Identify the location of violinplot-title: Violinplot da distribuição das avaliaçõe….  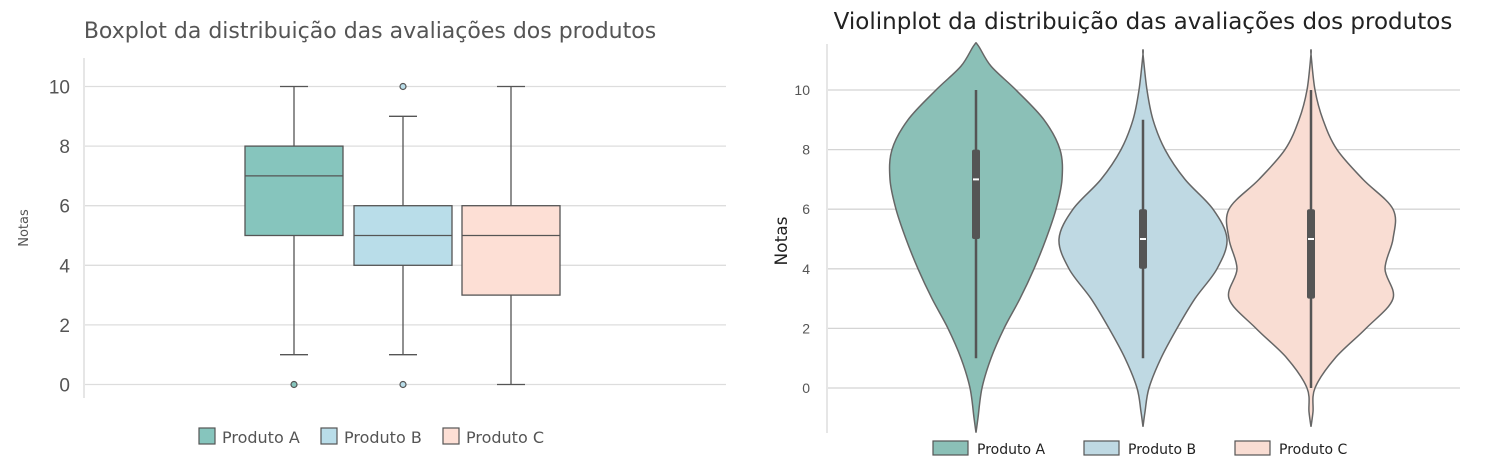
(1143, 22).